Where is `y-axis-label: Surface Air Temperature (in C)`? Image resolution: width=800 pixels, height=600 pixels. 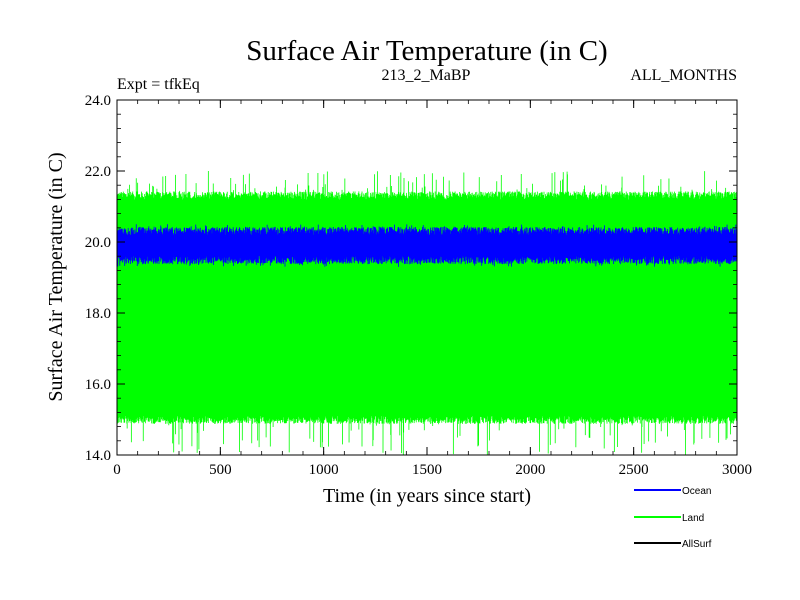
y-axis-label: Surface Air Temperature (in C) is located at coordinates (56, 276).